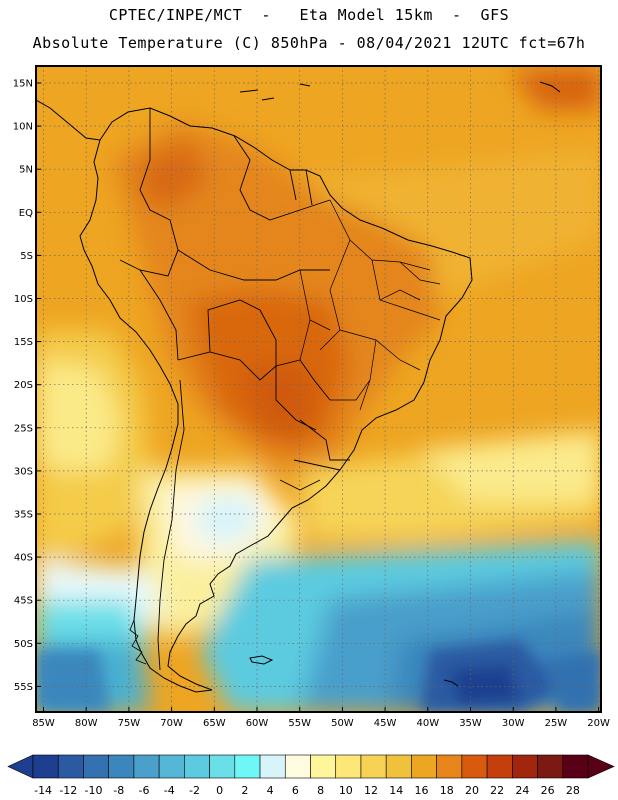  I want to click on colorbar-label: 26, so click(548, 790).